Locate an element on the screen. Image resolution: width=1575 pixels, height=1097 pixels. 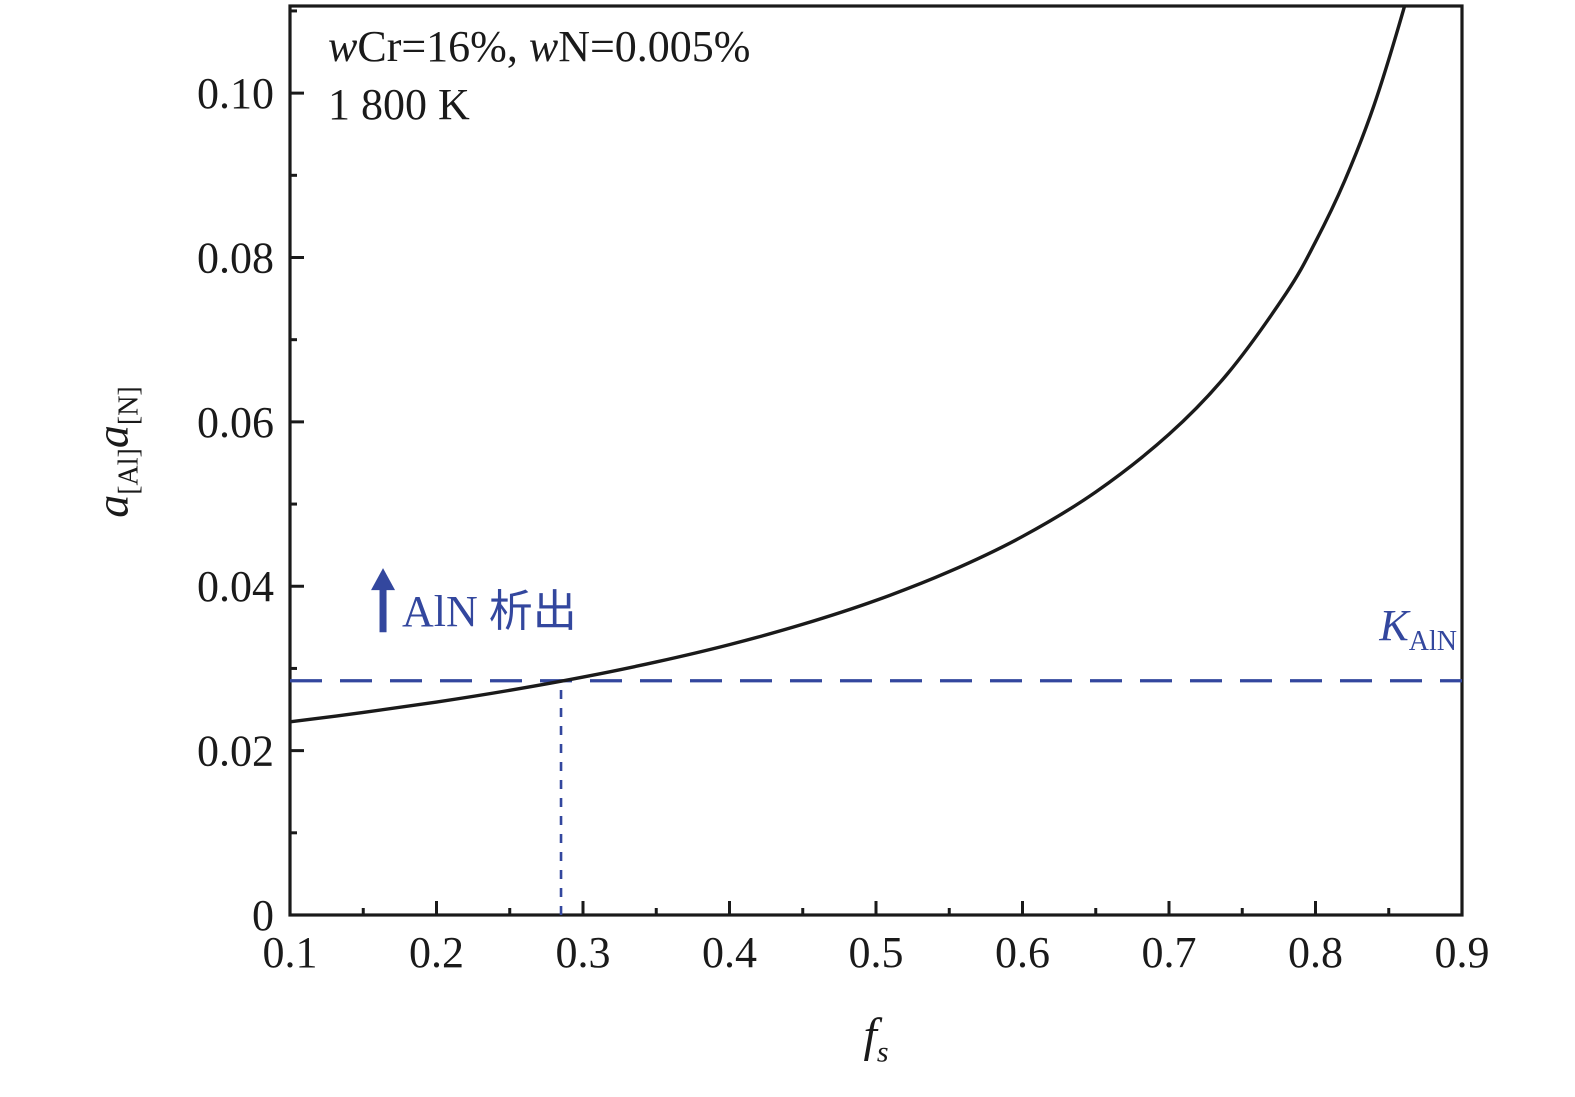
kaln-label: KAlN is located at coordinates (1418, 627).